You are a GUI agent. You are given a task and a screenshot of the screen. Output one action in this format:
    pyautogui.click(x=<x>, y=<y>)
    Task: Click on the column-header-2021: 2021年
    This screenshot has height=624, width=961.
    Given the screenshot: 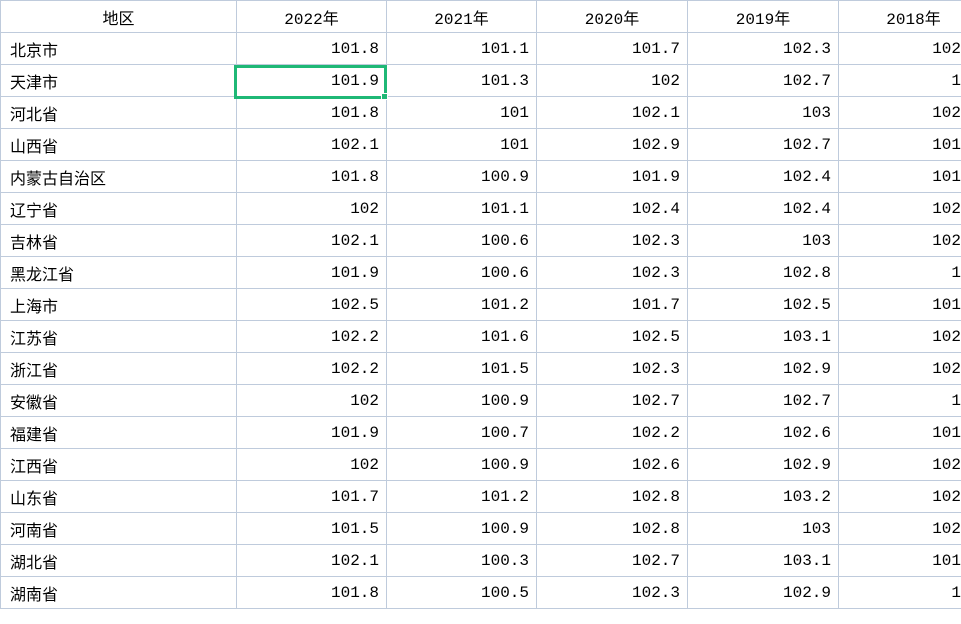 What is the action you would take?
    pyautogui.click(x=461, y=16)
    